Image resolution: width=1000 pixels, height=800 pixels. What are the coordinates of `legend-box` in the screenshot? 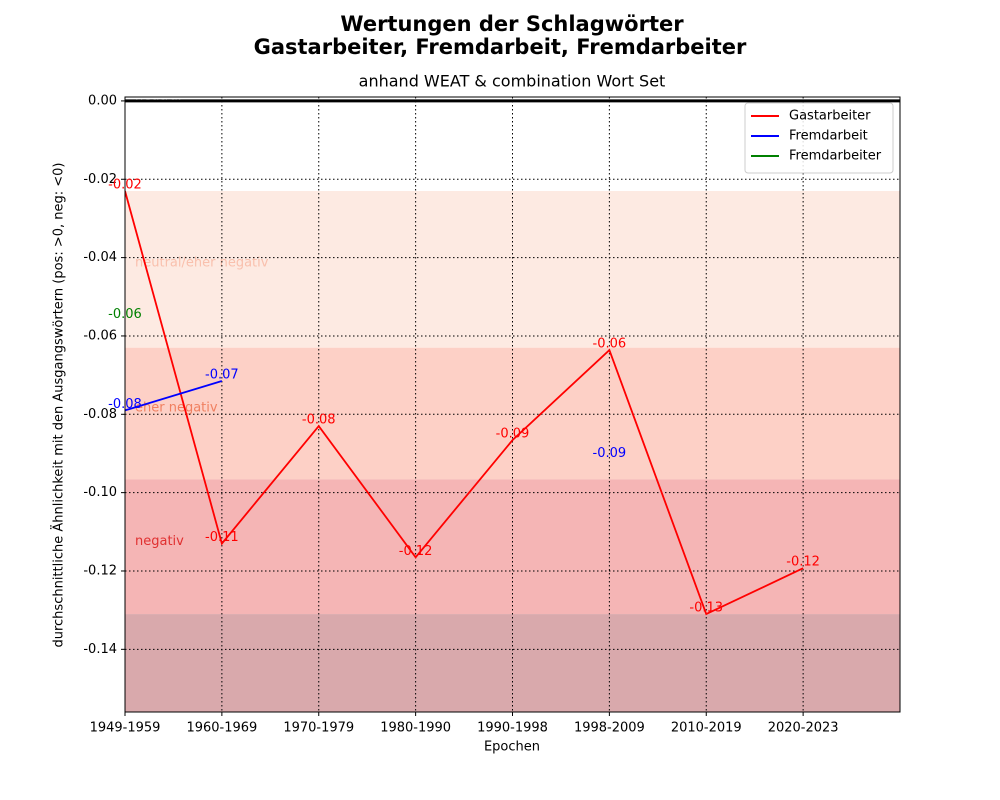 It's located at (819, 138).